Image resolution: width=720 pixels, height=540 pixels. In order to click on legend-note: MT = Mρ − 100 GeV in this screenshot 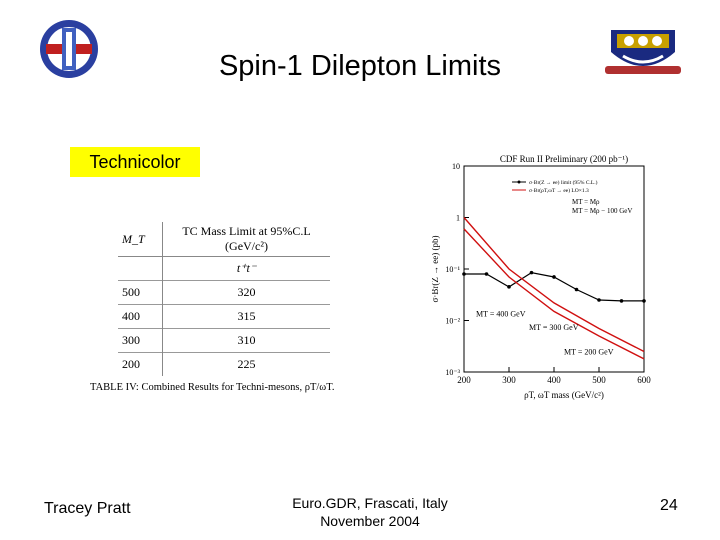, I will do `click(602, 211)`.